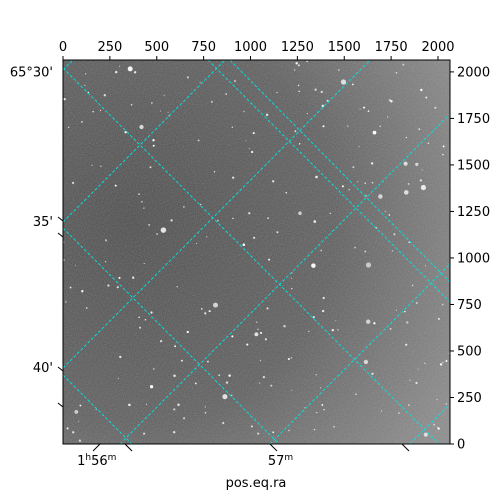  I want to click on dec-tick-label: 65°30', so click(31, 72).